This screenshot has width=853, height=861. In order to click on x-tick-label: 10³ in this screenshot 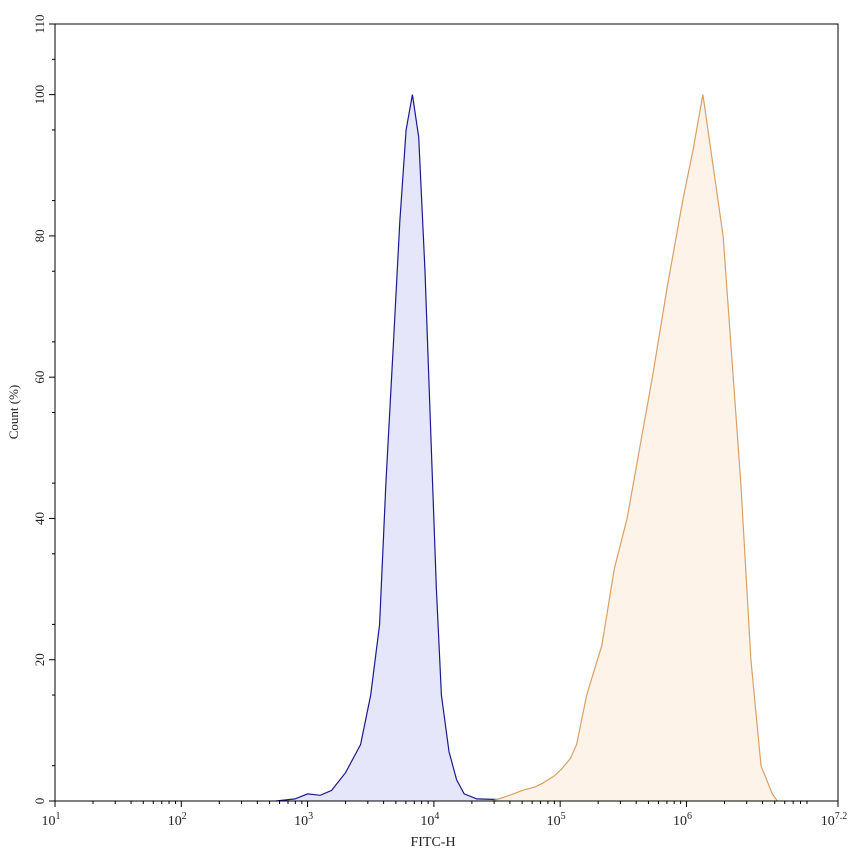, I will do `click(303, 820)`.